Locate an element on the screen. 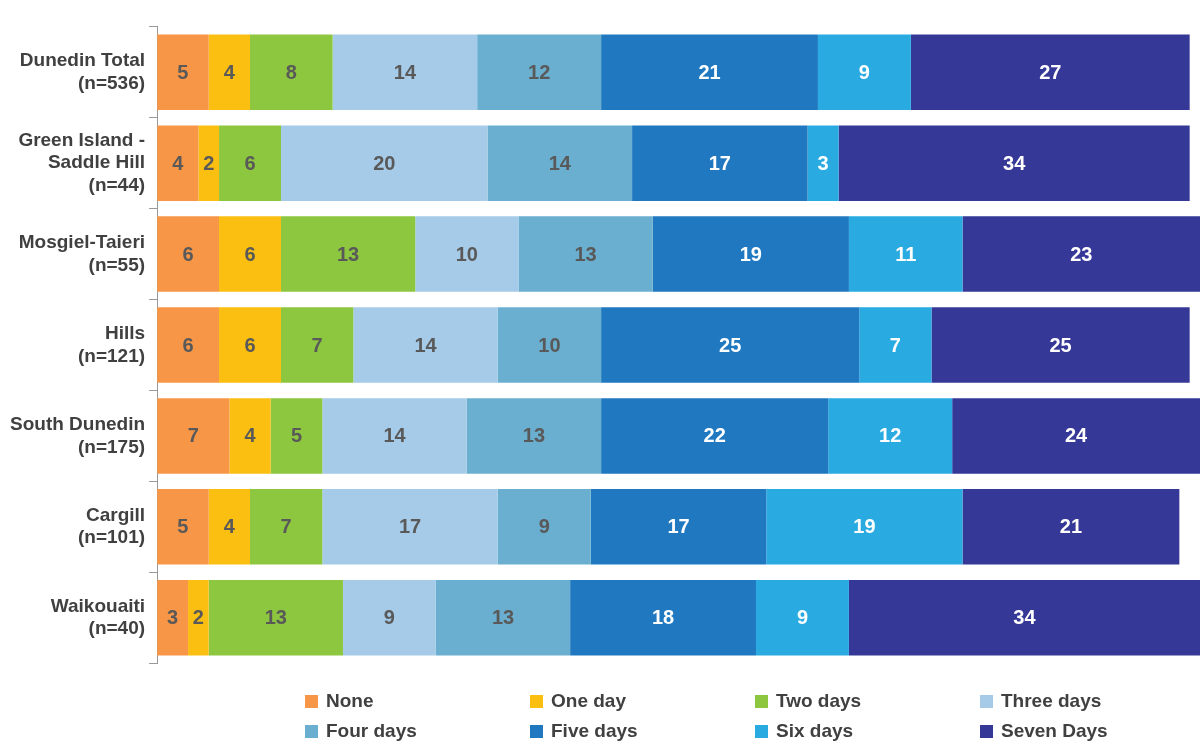  data-label: 20 is located at coordinates (384, 162).